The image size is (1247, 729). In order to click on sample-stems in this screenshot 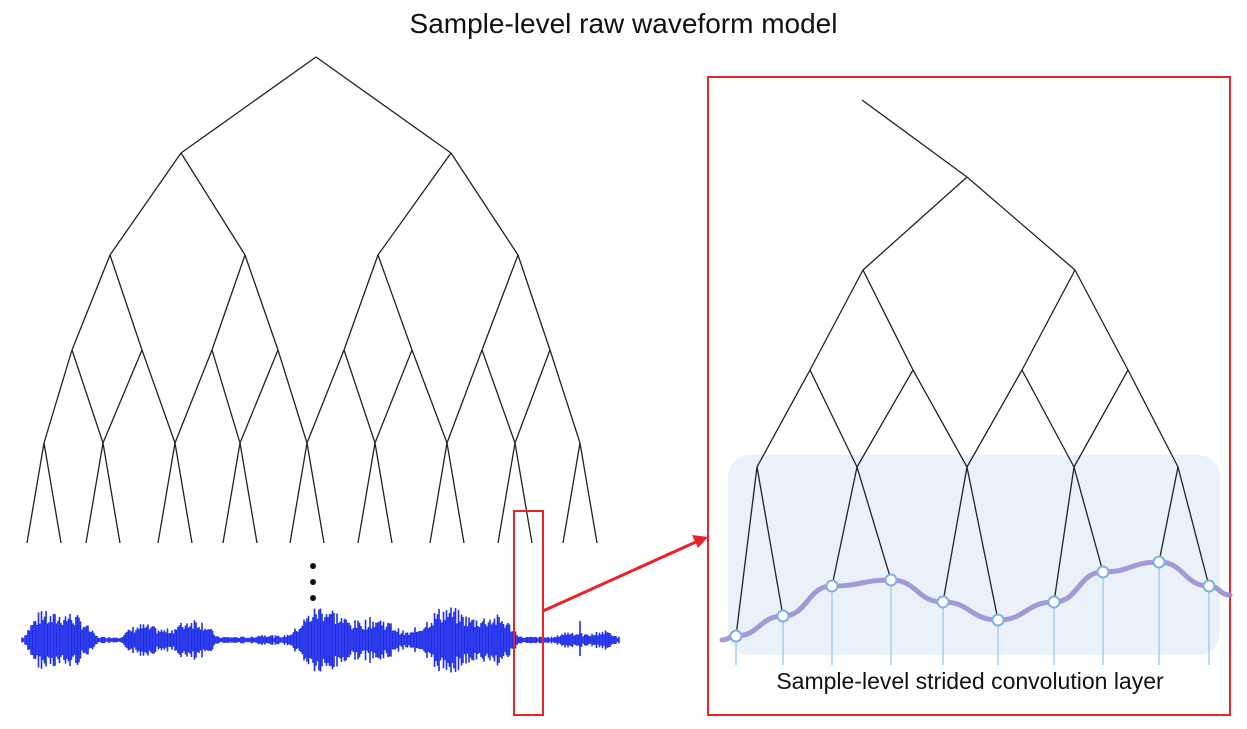, I will do `click(972, 613)`.